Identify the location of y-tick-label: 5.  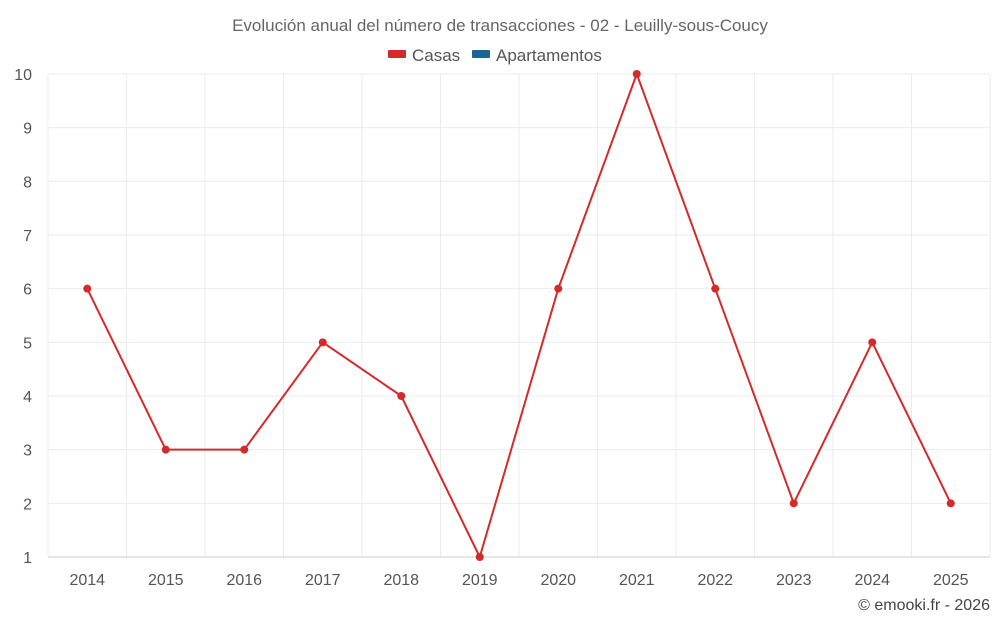
(27, 343).